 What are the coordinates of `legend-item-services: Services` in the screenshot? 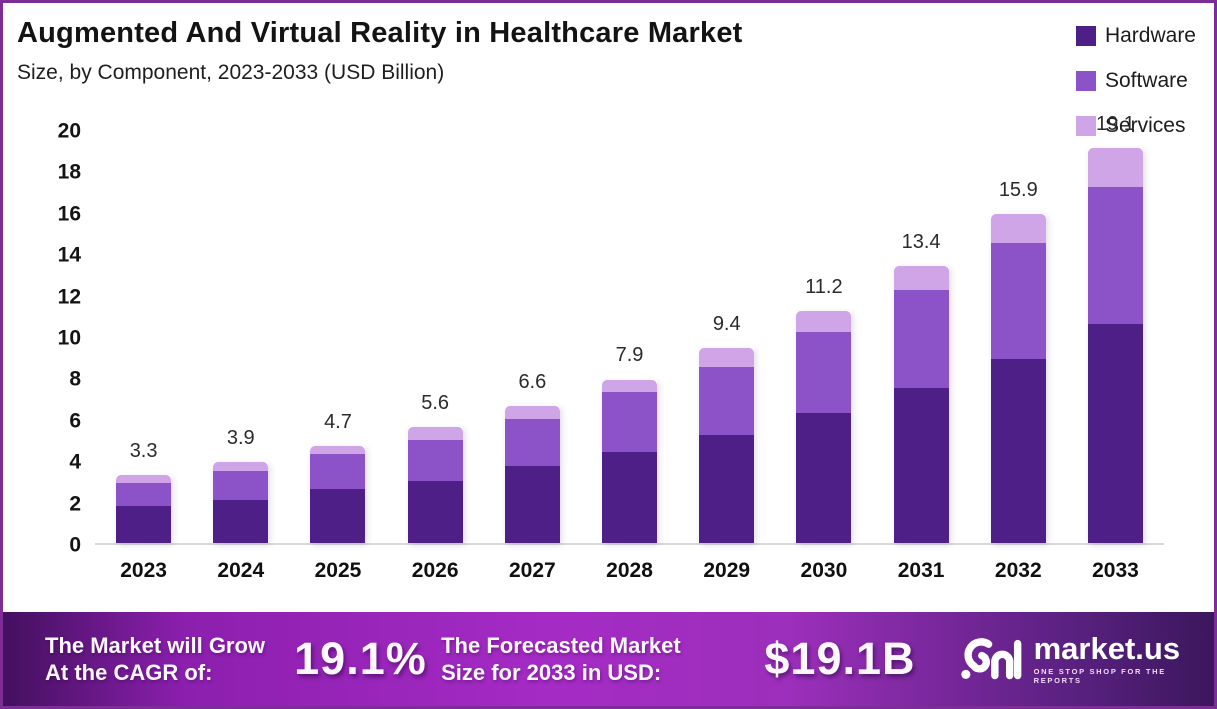 It's located at (1135, 125).